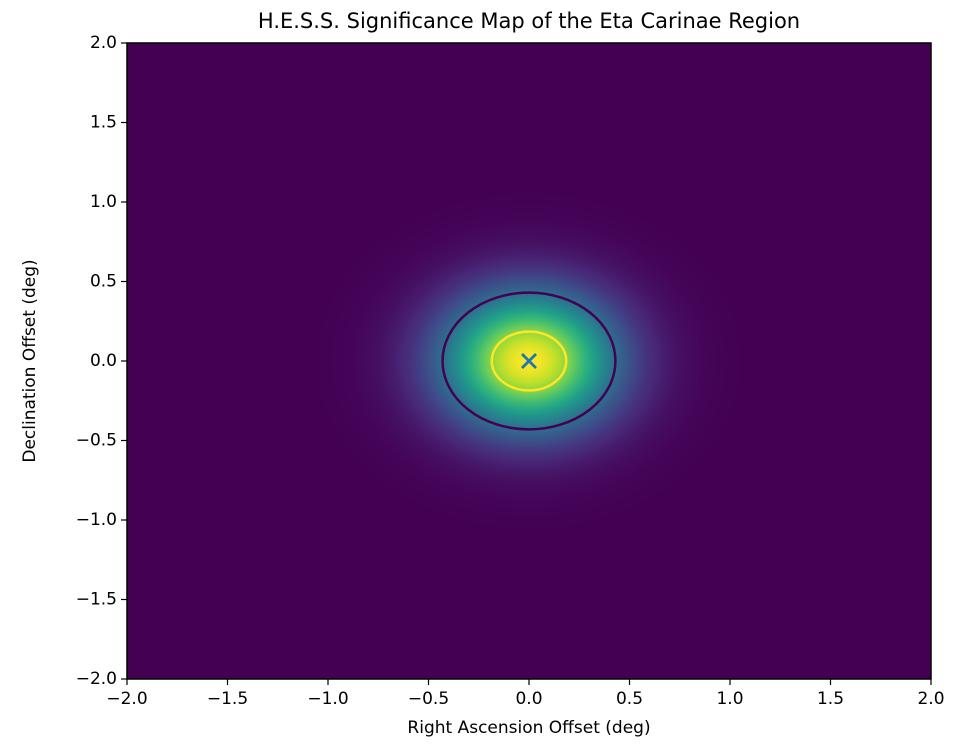 The image size is (968, 751). What do you see at coordinates (103, 123) in the screenshot?
I see `y-tick-label: 1.5` at bounding box center [103, 123].